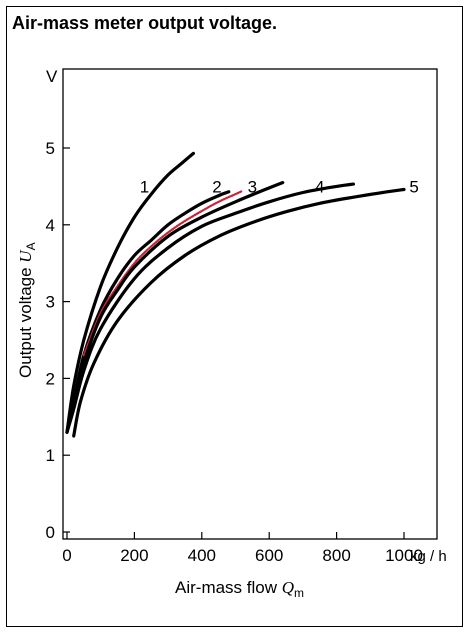 This screenshot has height=633, width=469. What do you see at coordinates (50, 378) in the screenshot?
I see `y-tick-label: 2` at bounding box center [50, 378].